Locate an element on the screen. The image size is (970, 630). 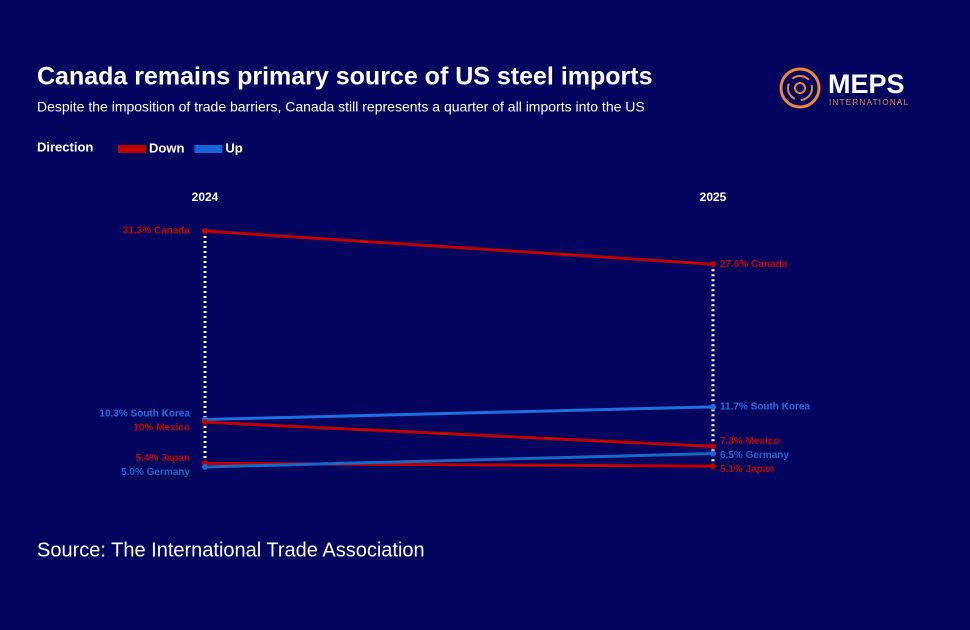
legend-title: Direction is located at coordinates (65, 146).